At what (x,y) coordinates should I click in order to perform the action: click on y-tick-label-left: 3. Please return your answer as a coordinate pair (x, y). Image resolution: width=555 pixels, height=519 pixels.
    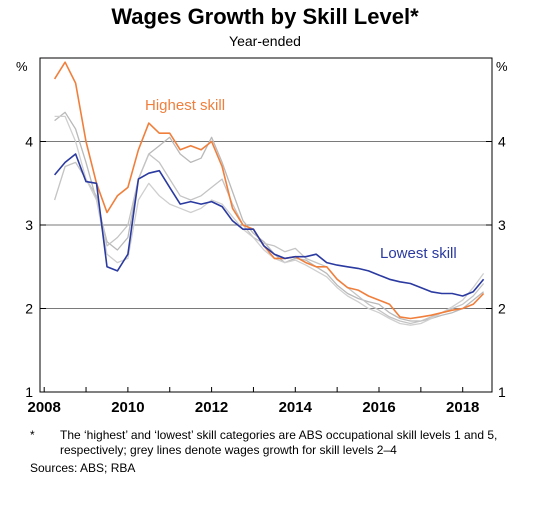
    Looking at the image, I should click on (29, 225).